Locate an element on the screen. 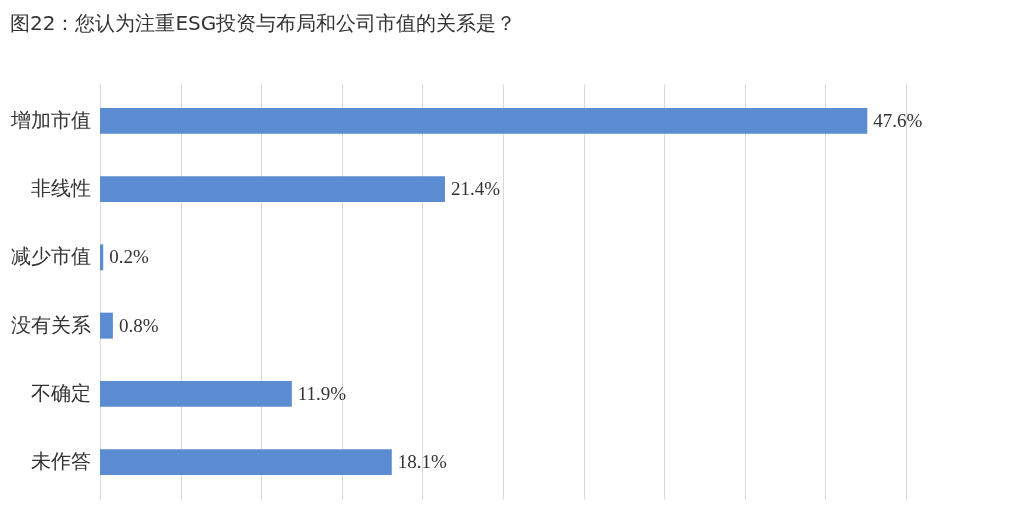  data-label: 0.2% is located at coordinates (129, 257).